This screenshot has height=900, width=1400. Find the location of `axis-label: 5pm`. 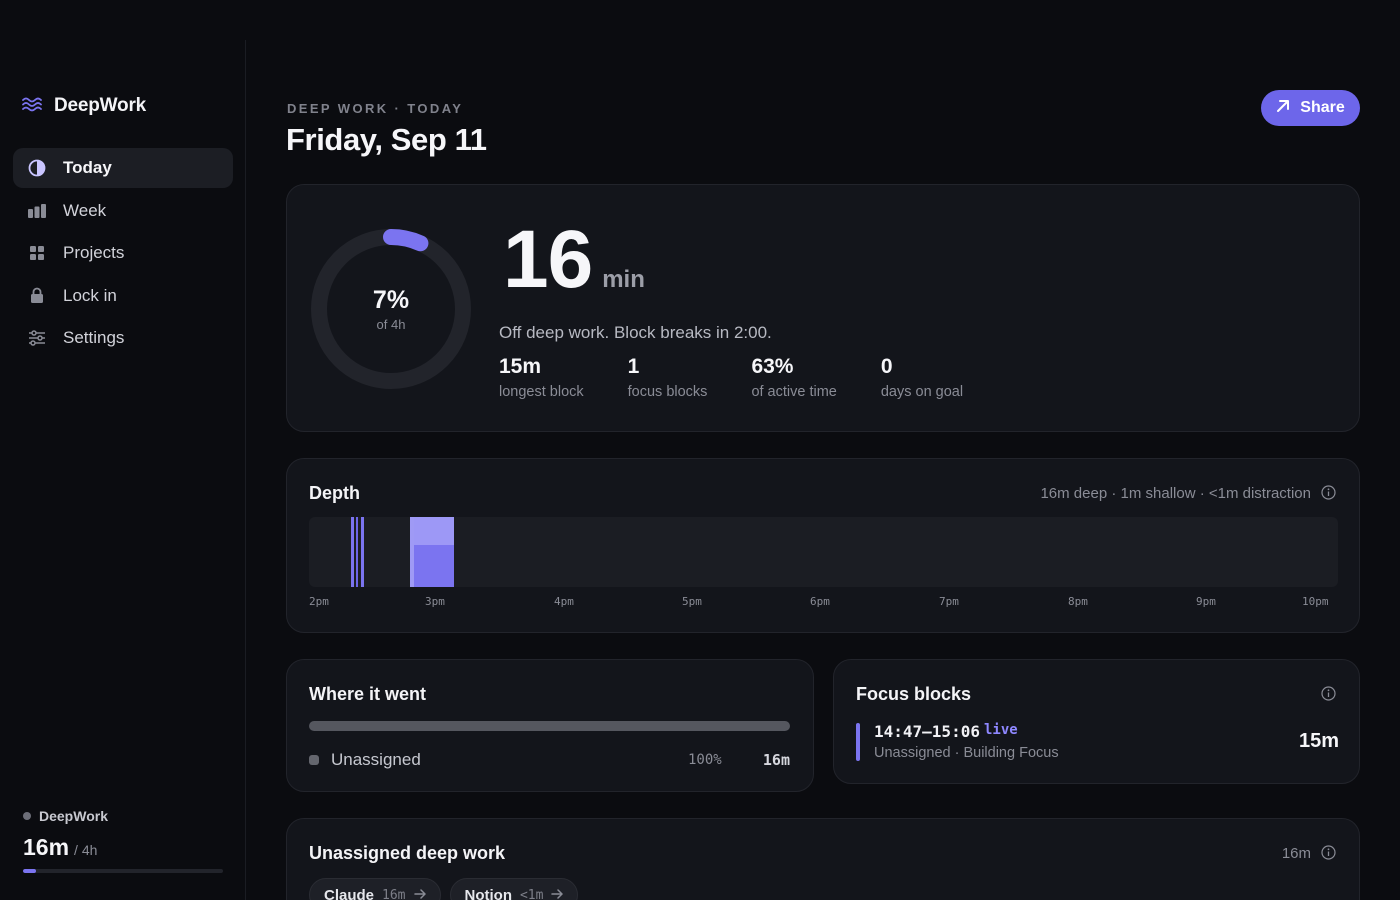

axis-label: 5pm is located at coordinates (692, 601).